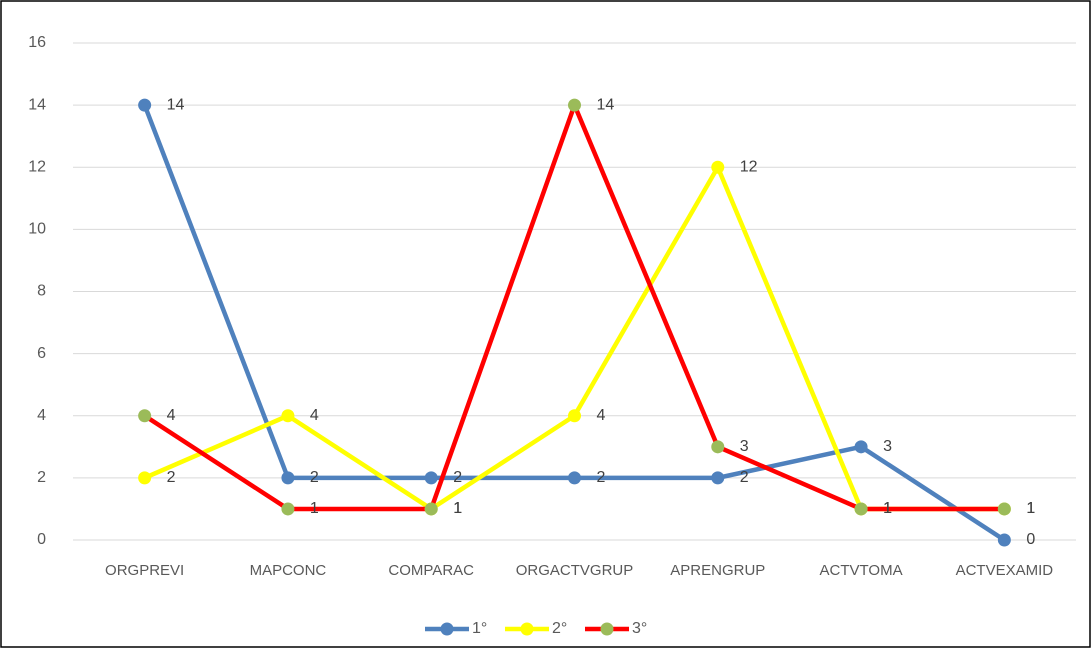 This screenshot has width=1091, height=648. I want to click on x-tick-label: ORGACTVGRUP, so click(575, 570).